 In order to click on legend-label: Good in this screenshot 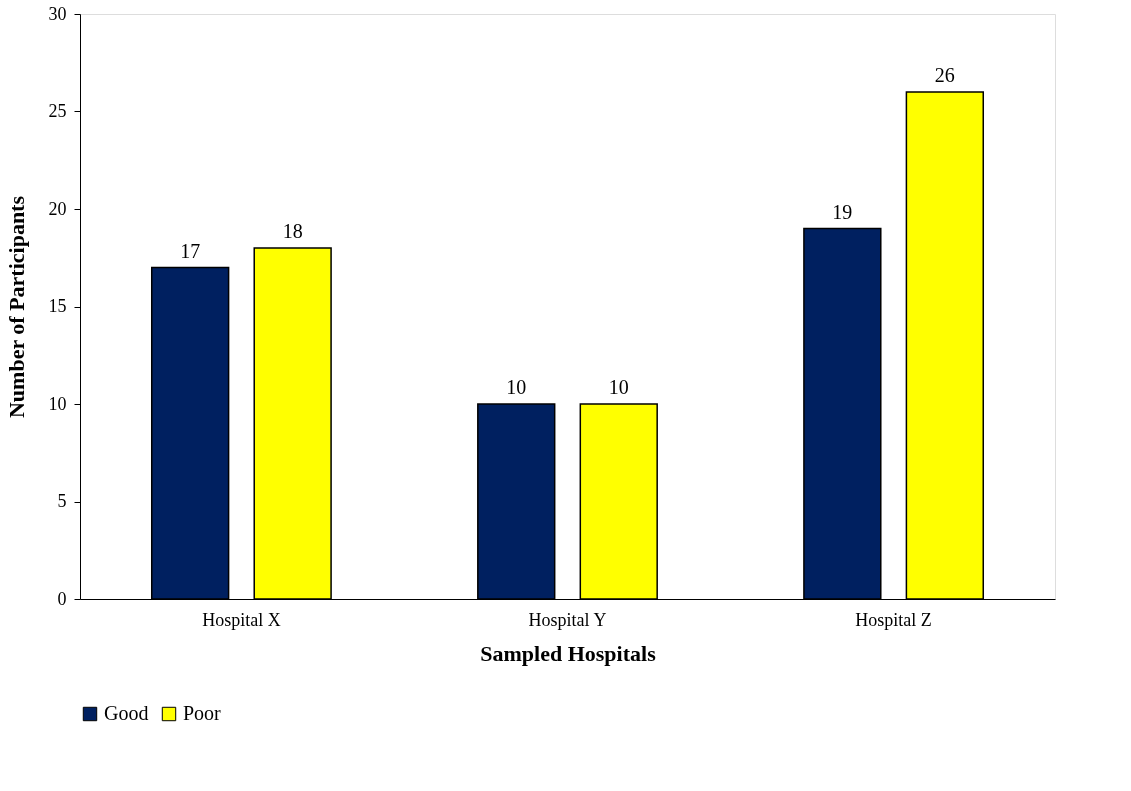, I will do `click(126, 713)`.